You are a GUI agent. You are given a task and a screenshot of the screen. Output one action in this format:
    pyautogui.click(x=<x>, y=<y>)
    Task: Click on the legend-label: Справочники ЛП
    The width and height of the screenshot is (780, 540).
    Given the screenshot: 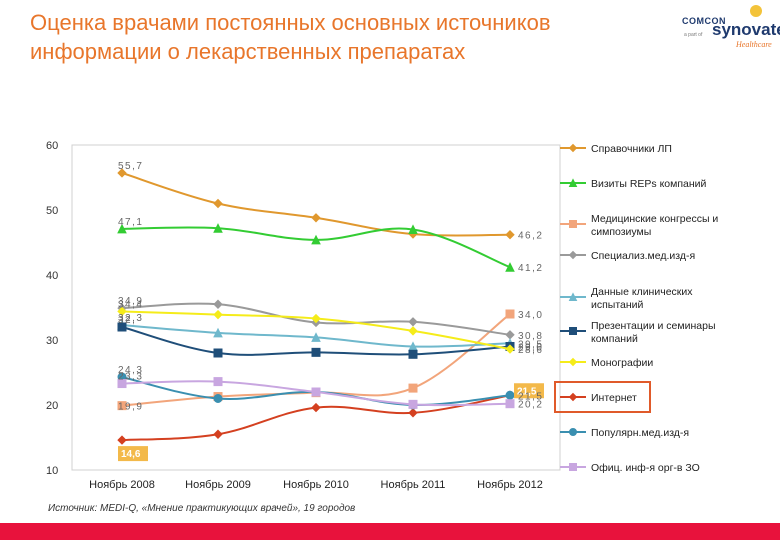 What is the action you would take?
    pyautogui.click(x=631, y=149)
    